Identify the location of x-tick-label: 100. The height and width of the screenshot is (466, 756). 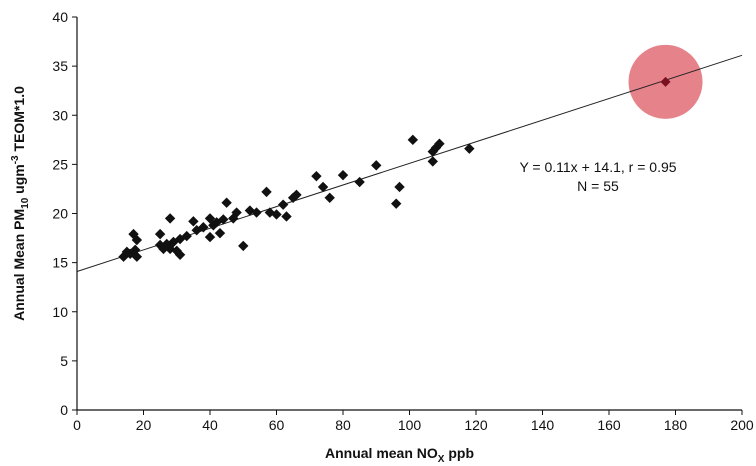
(410, 425).